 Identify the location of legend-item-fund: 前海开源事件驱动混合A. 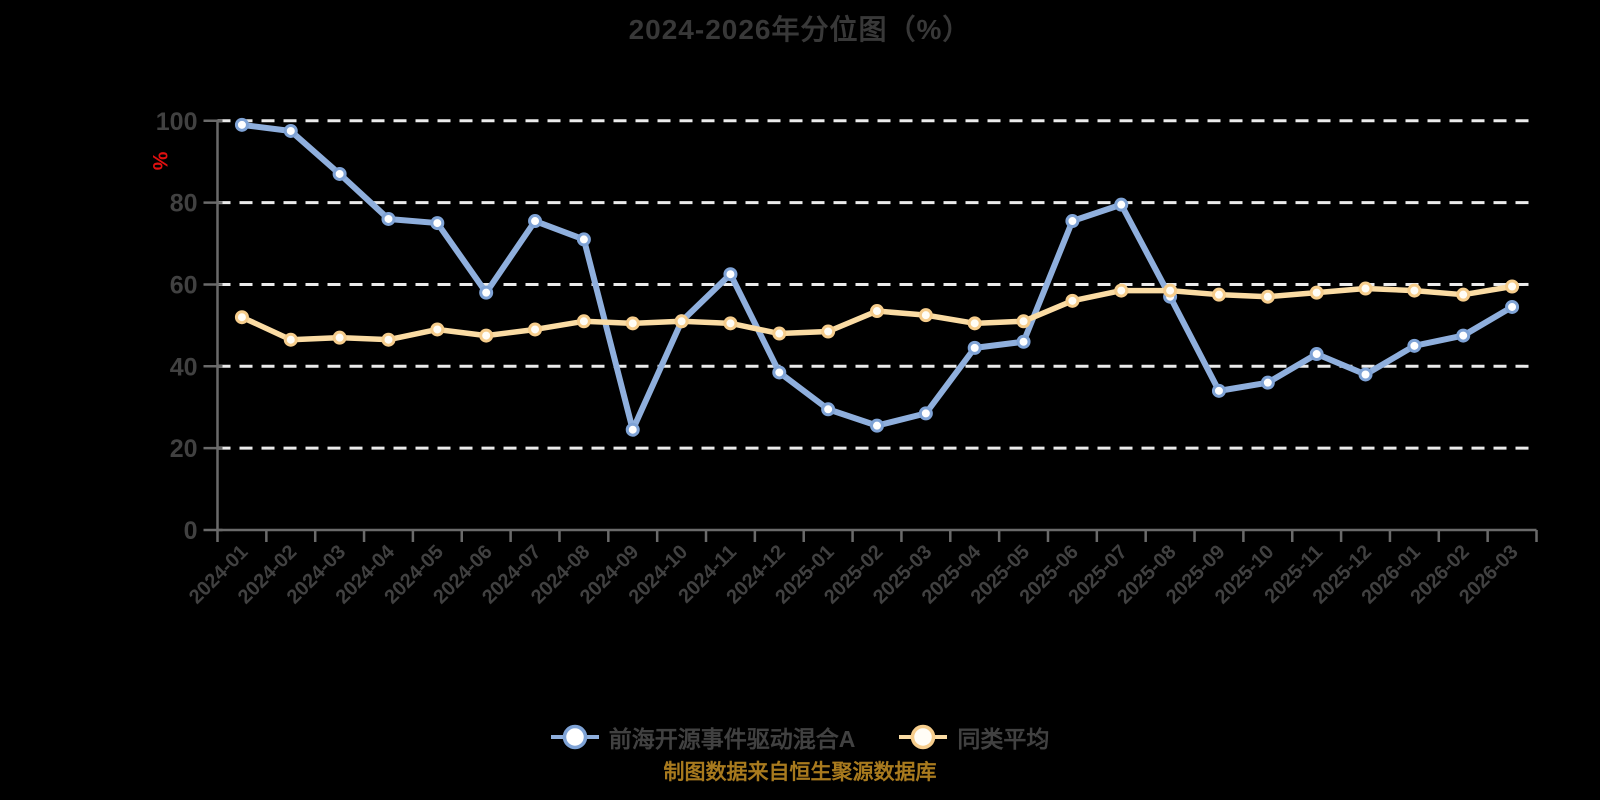
(703, 737).